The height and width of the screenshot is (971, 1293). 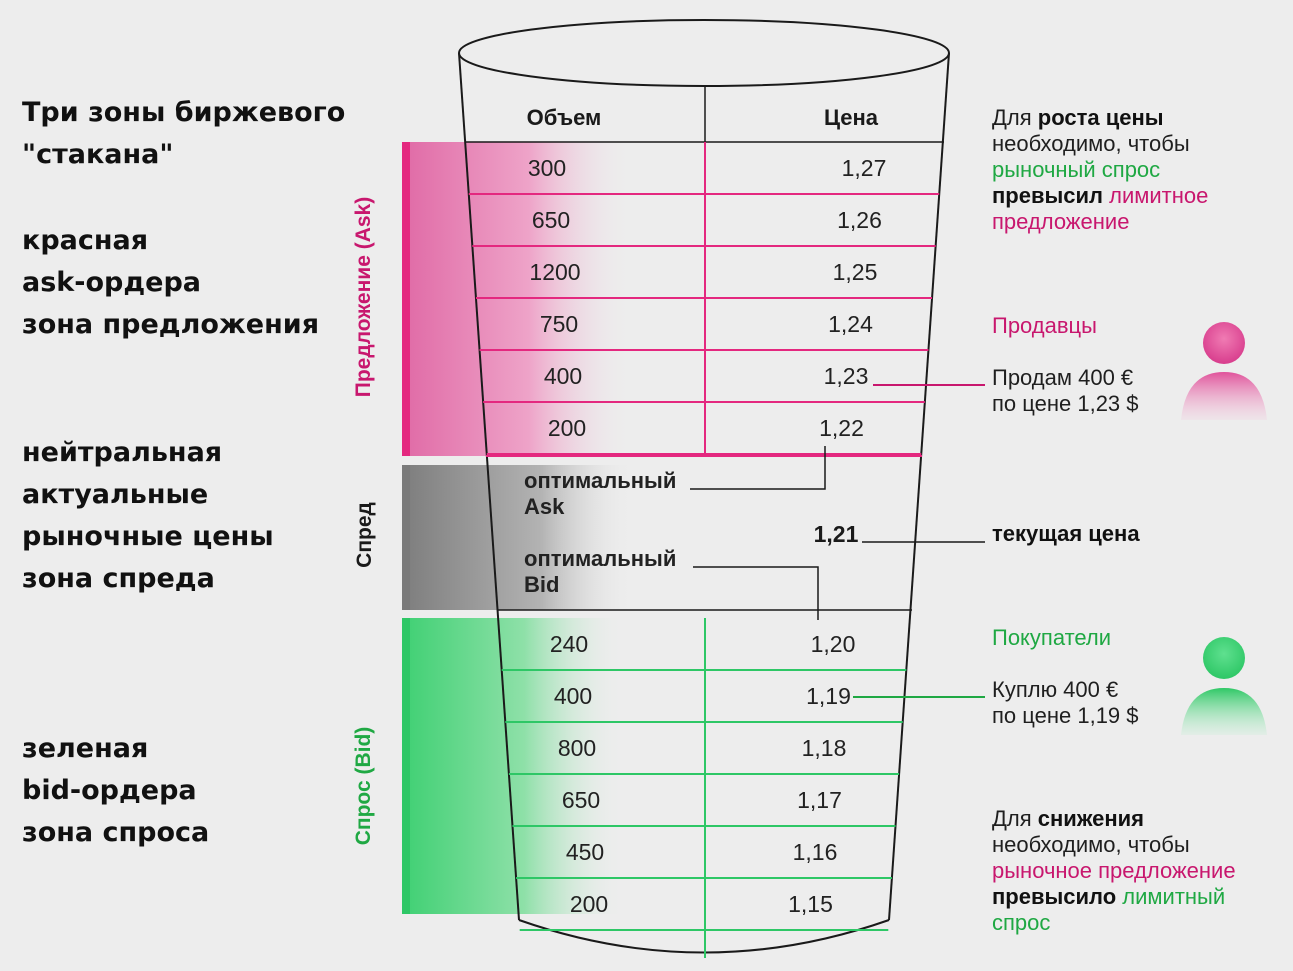 I want to click on ask-vertical-label: Предложение (Ask), so click(x=363, y=297).